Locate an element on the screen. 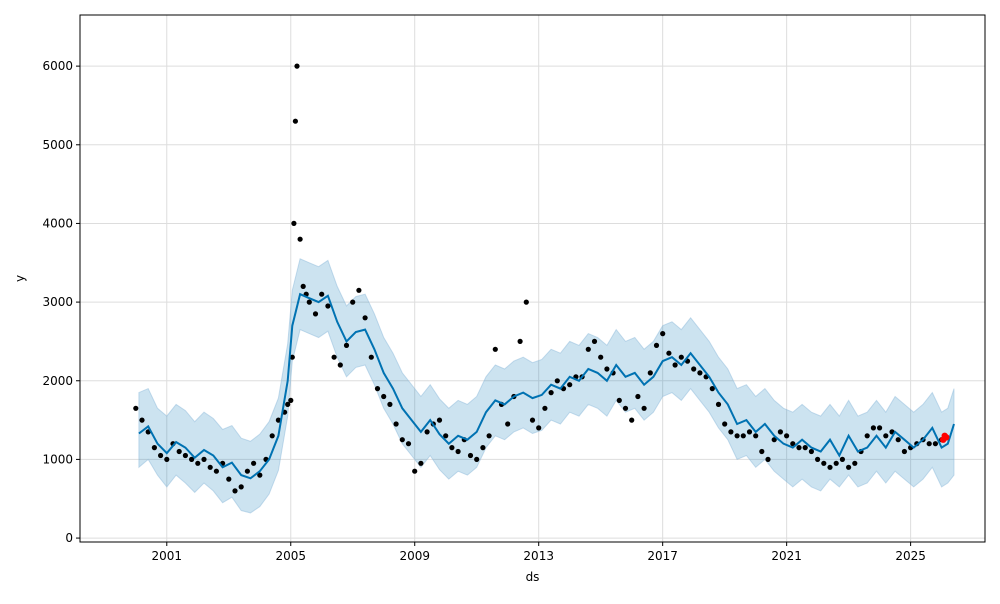 The image size is (1000, 604). y-tick-label: 6000 is located at coordinates (57, 66).